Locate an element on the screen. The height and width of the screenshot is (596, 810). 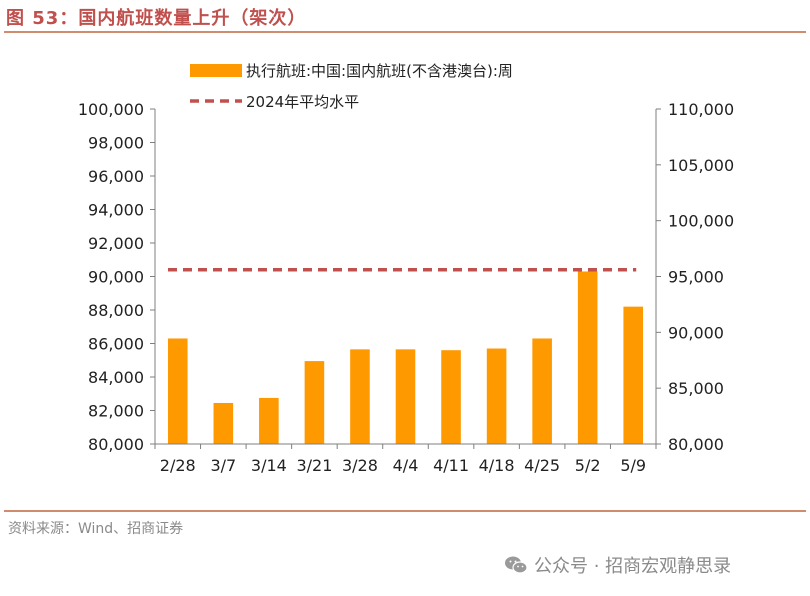
right-tick-label: 100,000 is located at coordinates (701, 221).